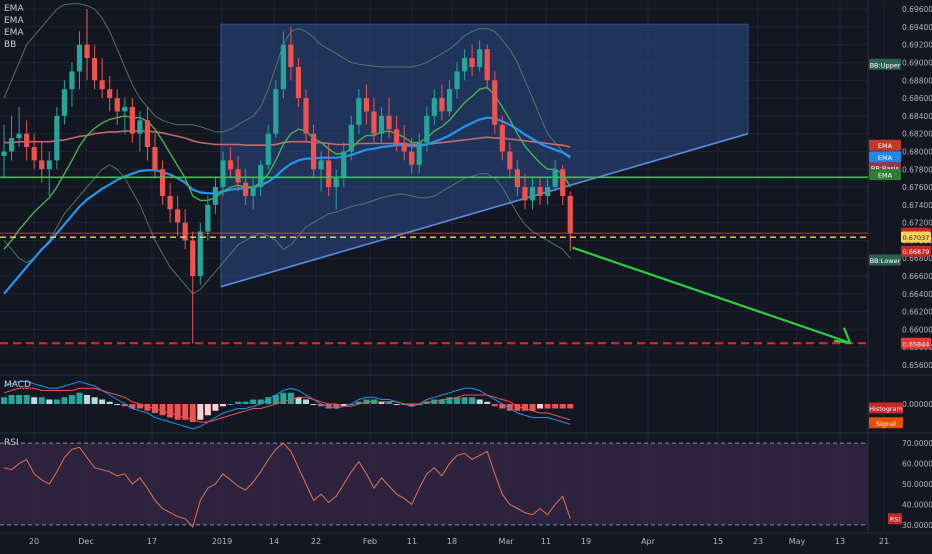 The image size is (932, 554). I want to click on indicator-label-ema-3: EMA, so click(14, 33).